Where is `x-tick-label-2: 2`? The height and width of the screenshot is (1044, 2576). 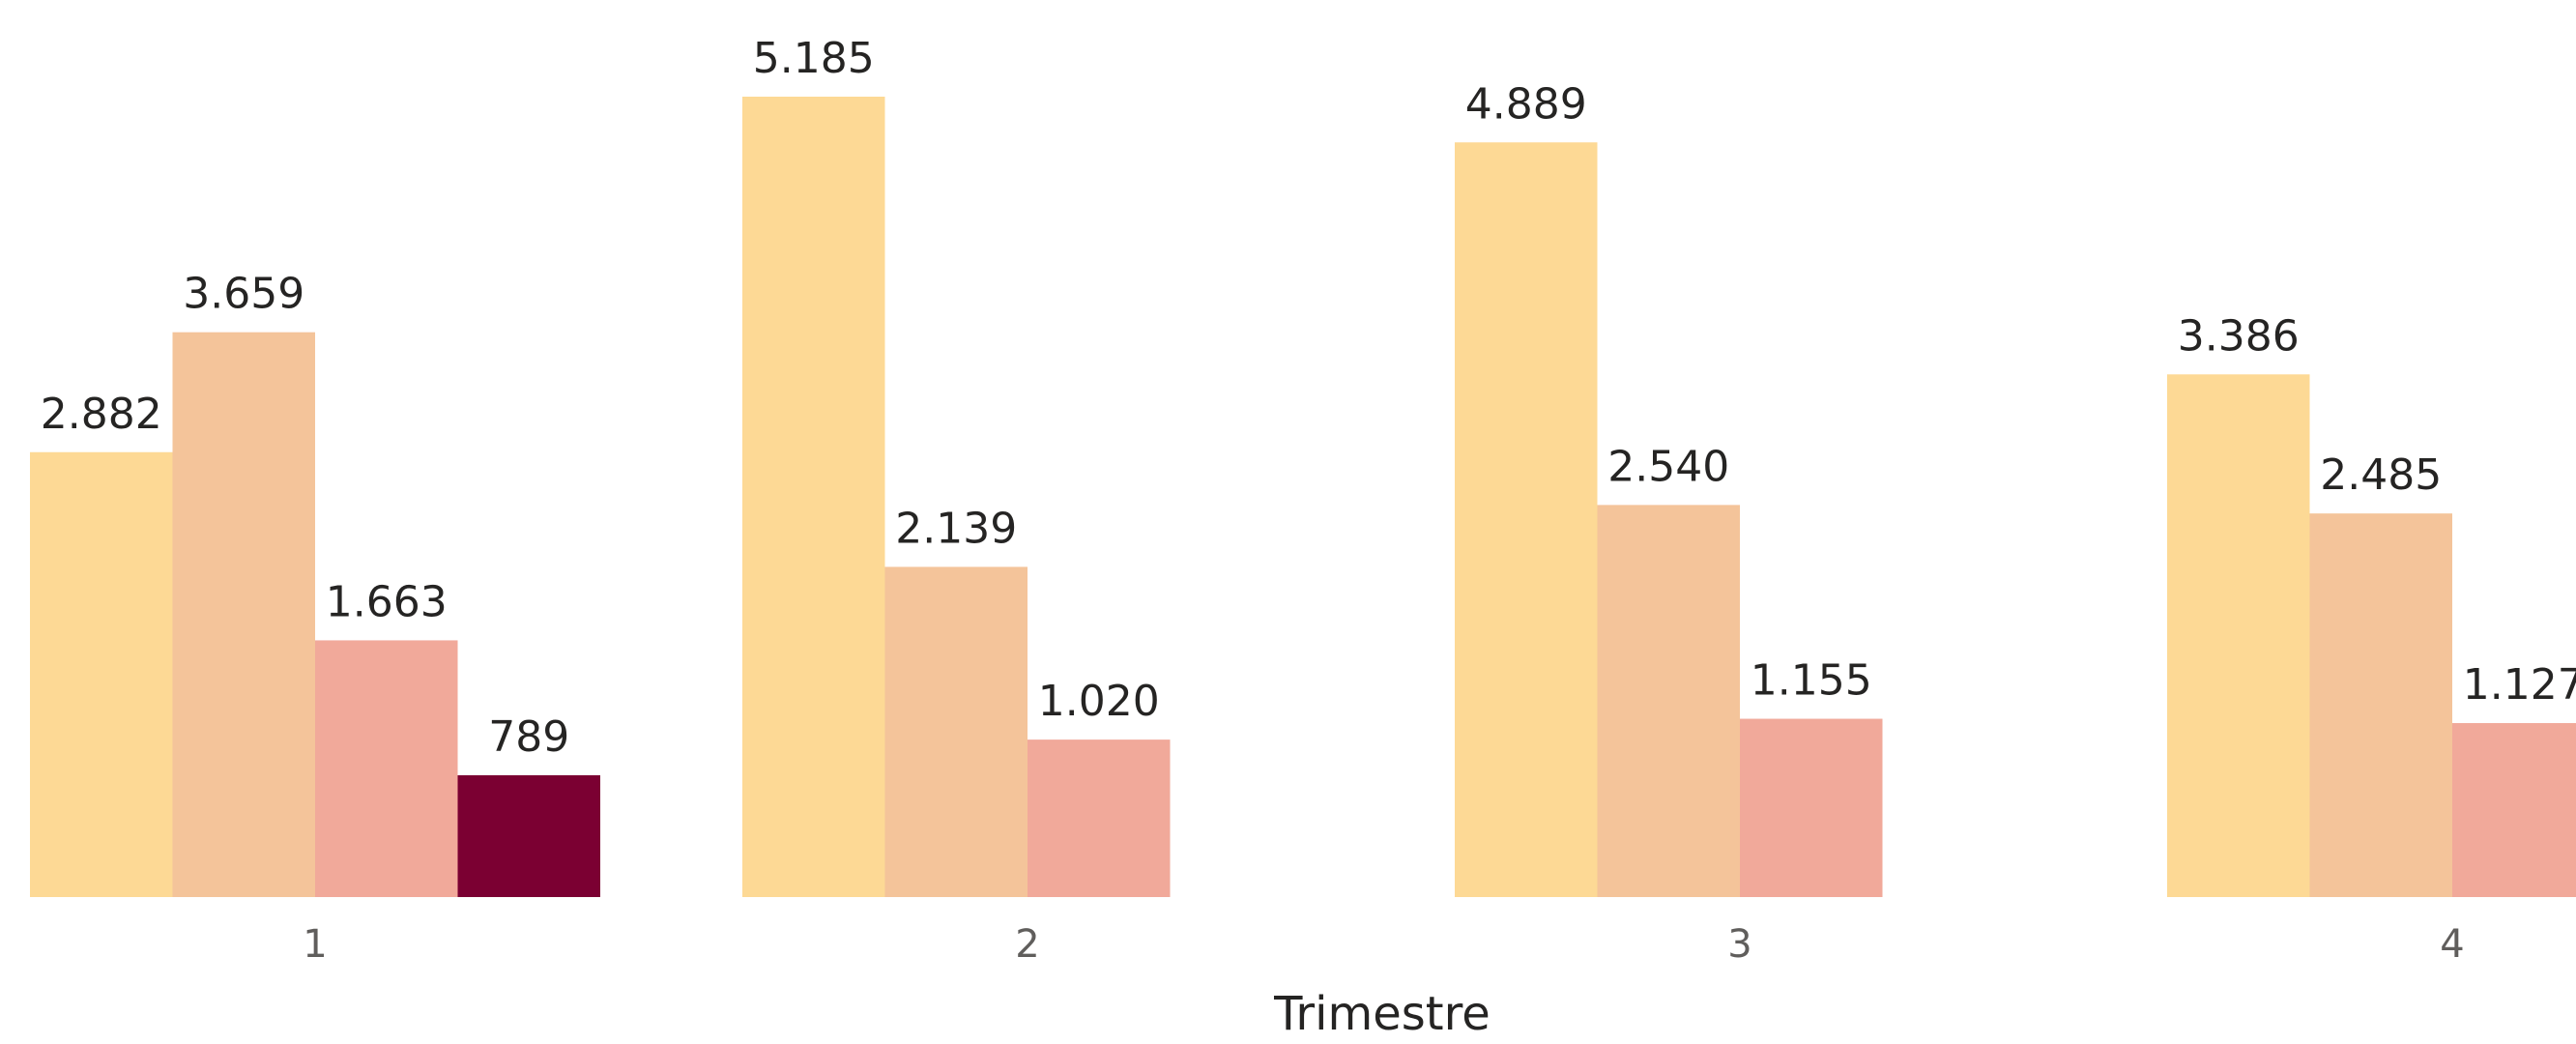 x-tick-label-2: 2 is located at coordinates (1027, 944).